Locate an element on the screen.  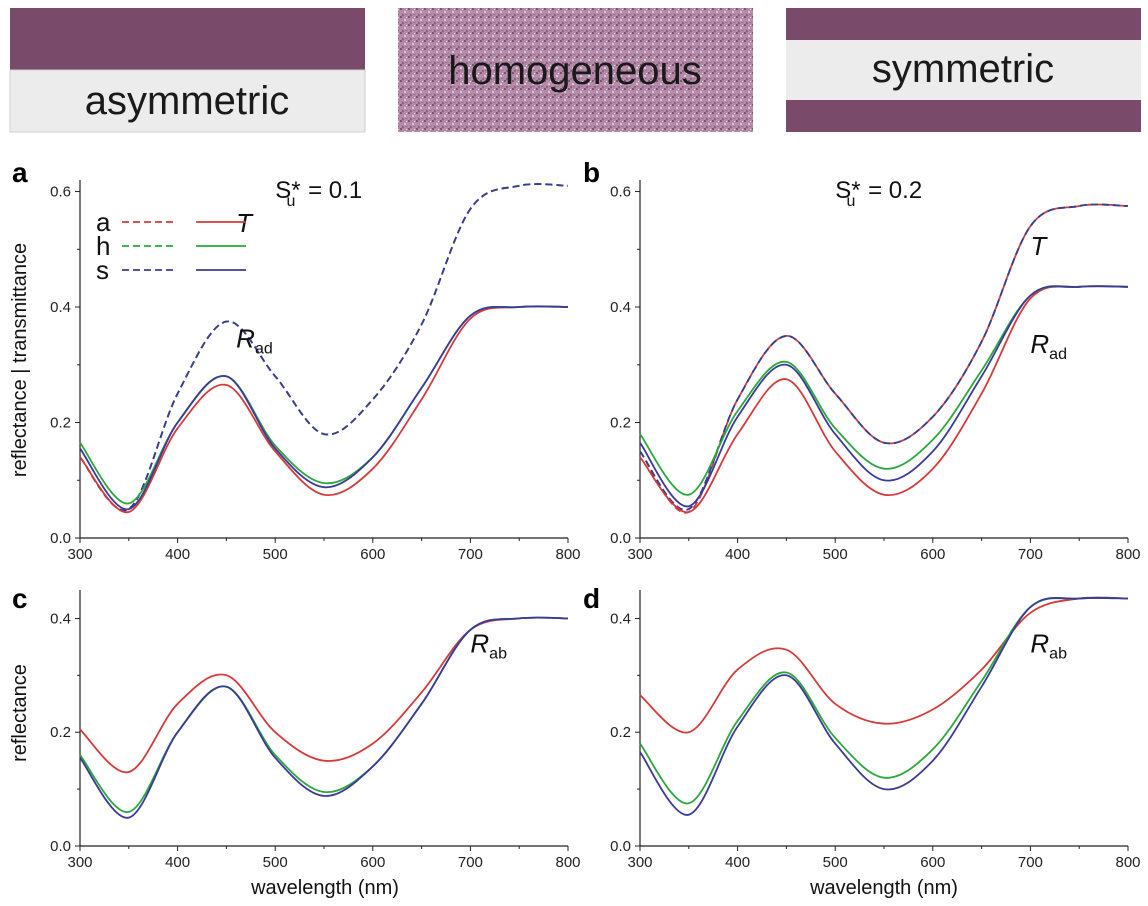
pigment-layer is located at coordinates (187, 39).